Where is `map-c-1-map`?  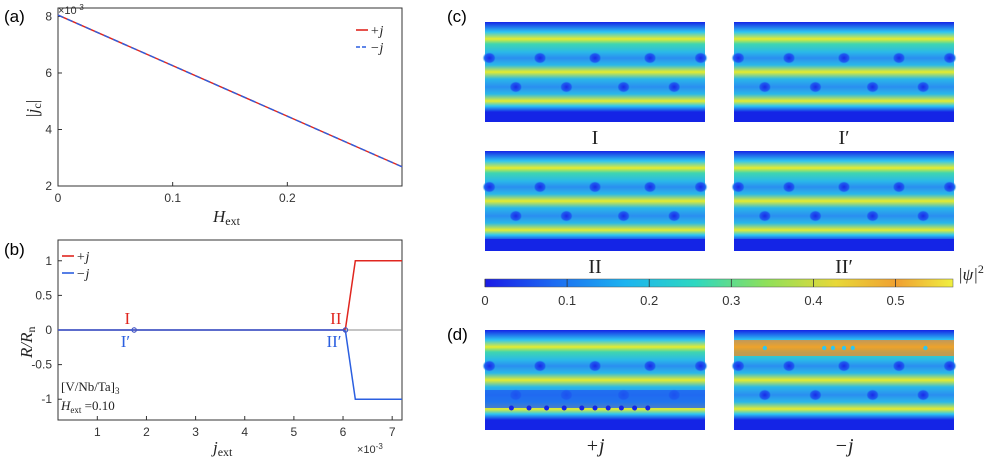
map-c-1-map is located at coordinates (595, 72).